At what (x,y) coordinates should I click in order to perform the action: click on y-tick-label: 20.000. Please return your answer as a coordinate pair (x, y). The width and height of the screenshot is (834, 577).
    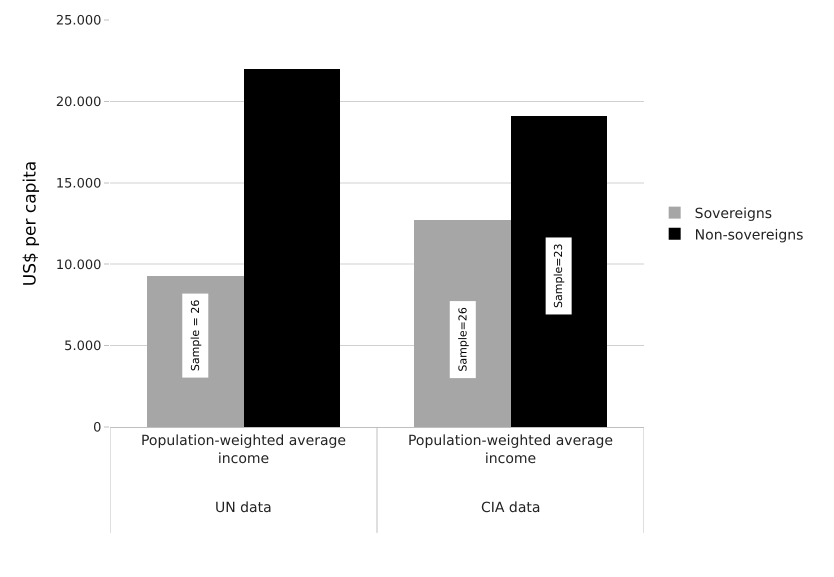
    Looking at the image, I should click on (79, 102).